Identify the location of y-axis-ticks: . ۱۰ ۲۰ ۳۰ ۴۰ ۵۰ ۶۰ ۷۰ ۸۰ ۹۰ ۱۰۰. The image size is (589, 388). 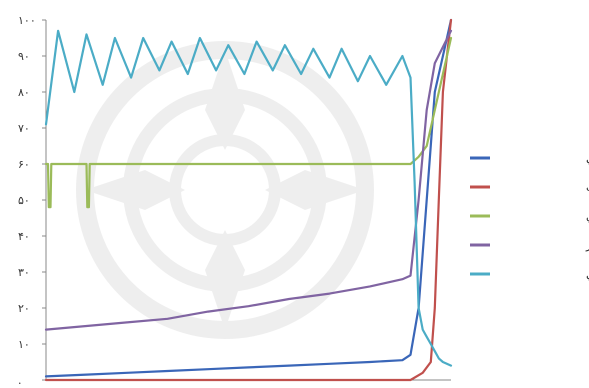
(32, 200).